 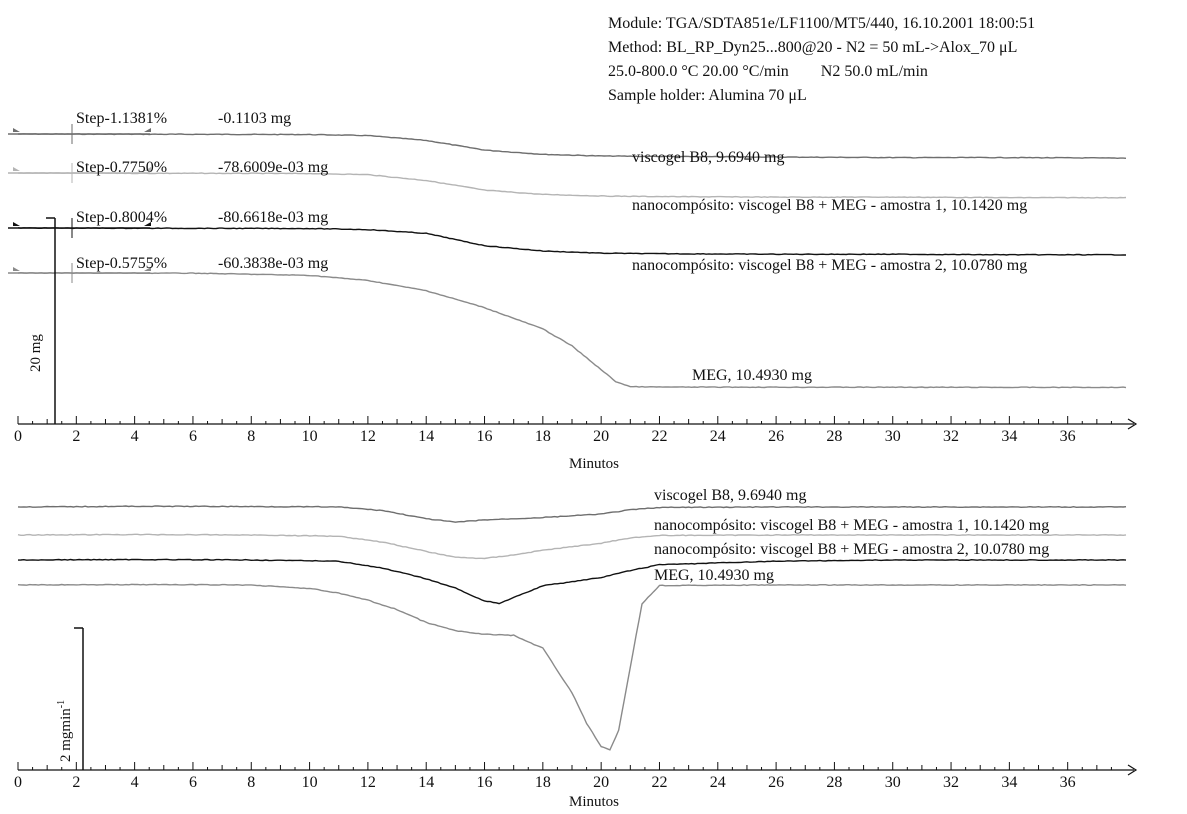 I want to click on step-annotation-4: Step-0.5755% -60.3838e-03 mg, so click(x=168, y=269).